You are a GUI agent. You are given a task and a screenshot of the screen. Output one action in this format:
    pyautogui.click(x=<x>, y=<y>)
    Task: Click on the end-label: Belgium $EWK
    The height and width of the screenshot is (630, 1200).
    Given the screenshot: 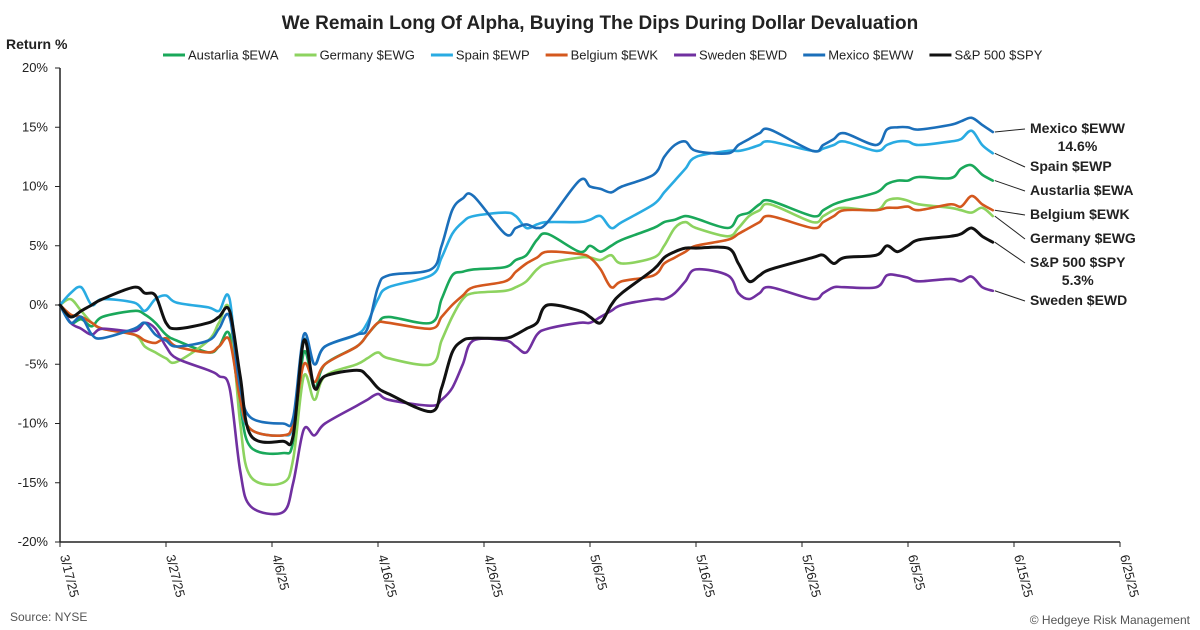 What is the action you would take?
    pyautogui.click(x=1080, y=214)
    